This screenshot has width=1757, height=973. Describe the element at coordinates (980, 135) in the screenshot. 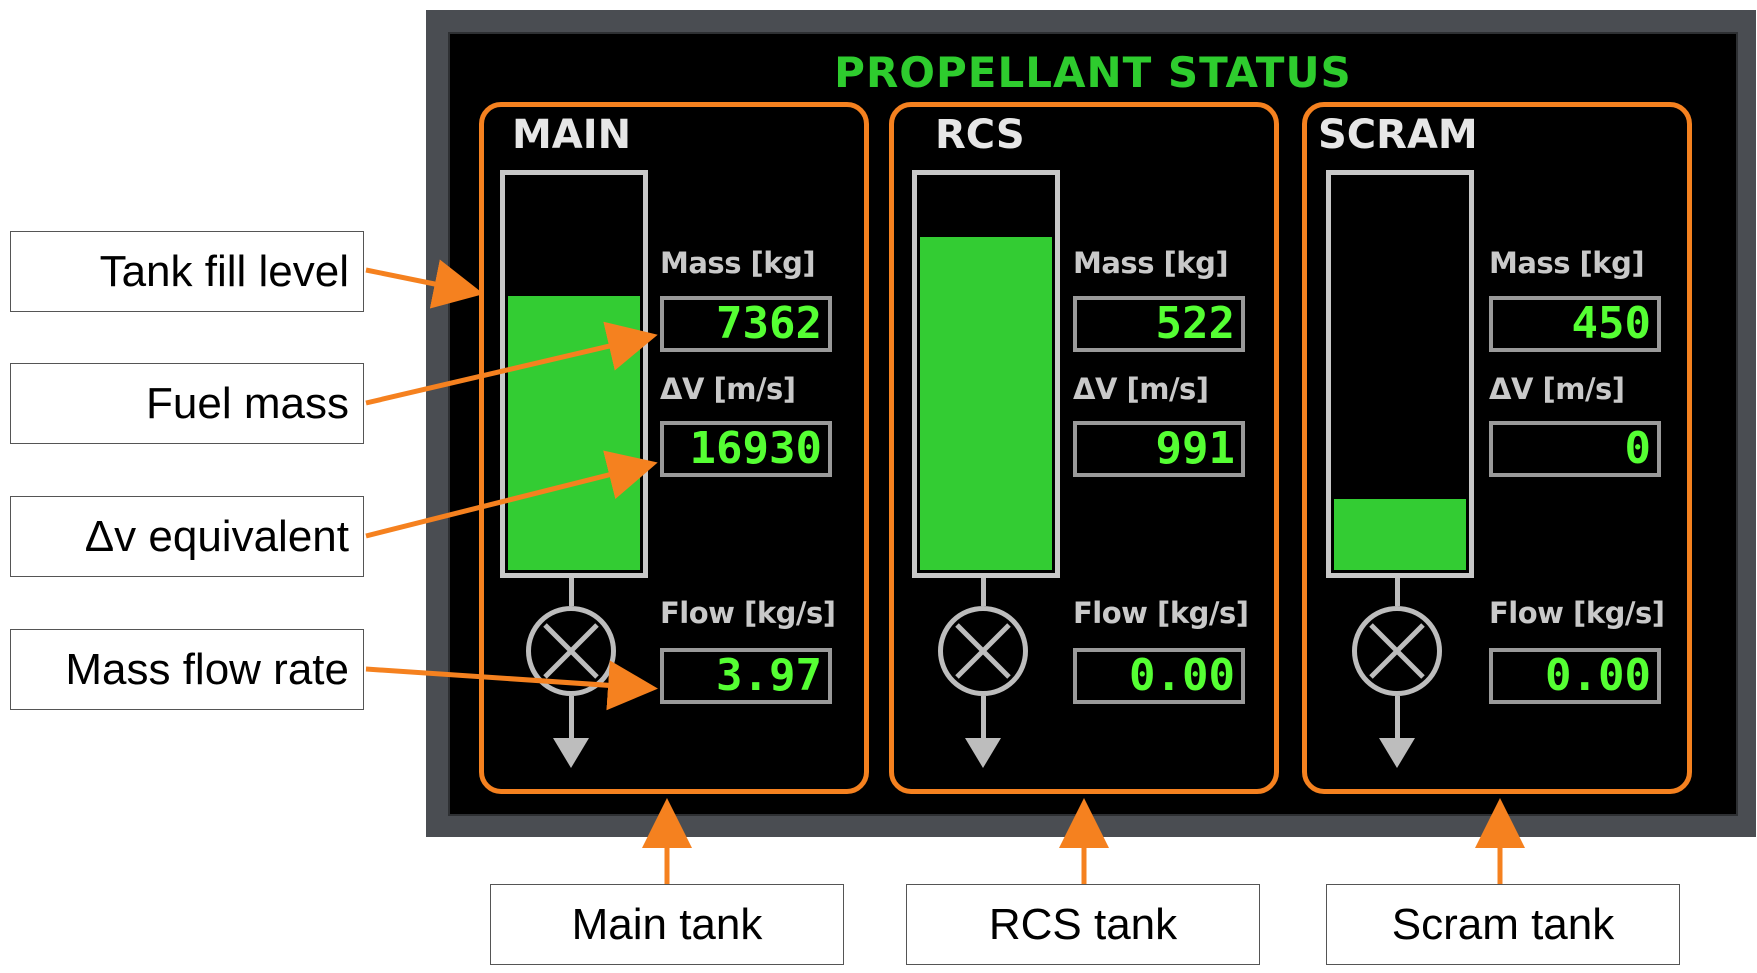

I see `rcs-tank-name: RCS` at that location.